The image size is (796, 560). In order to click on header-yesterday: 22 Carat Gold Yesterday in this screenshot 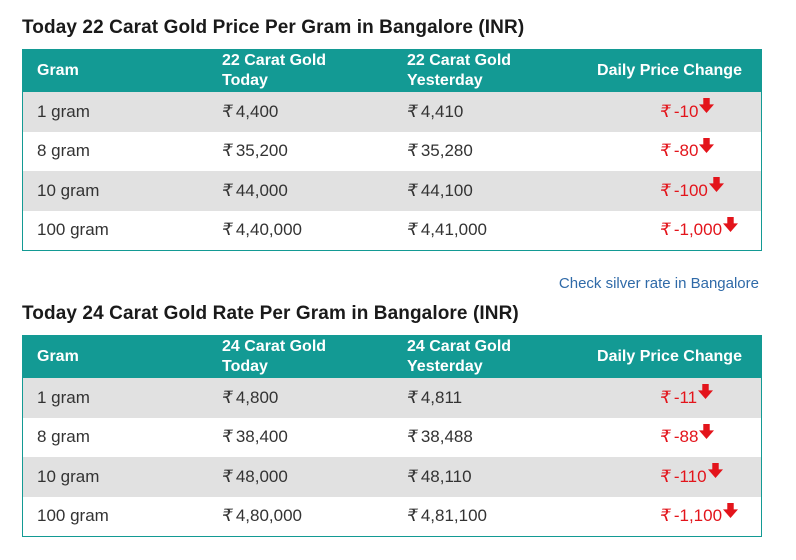, I will do `click(485, 71)`.